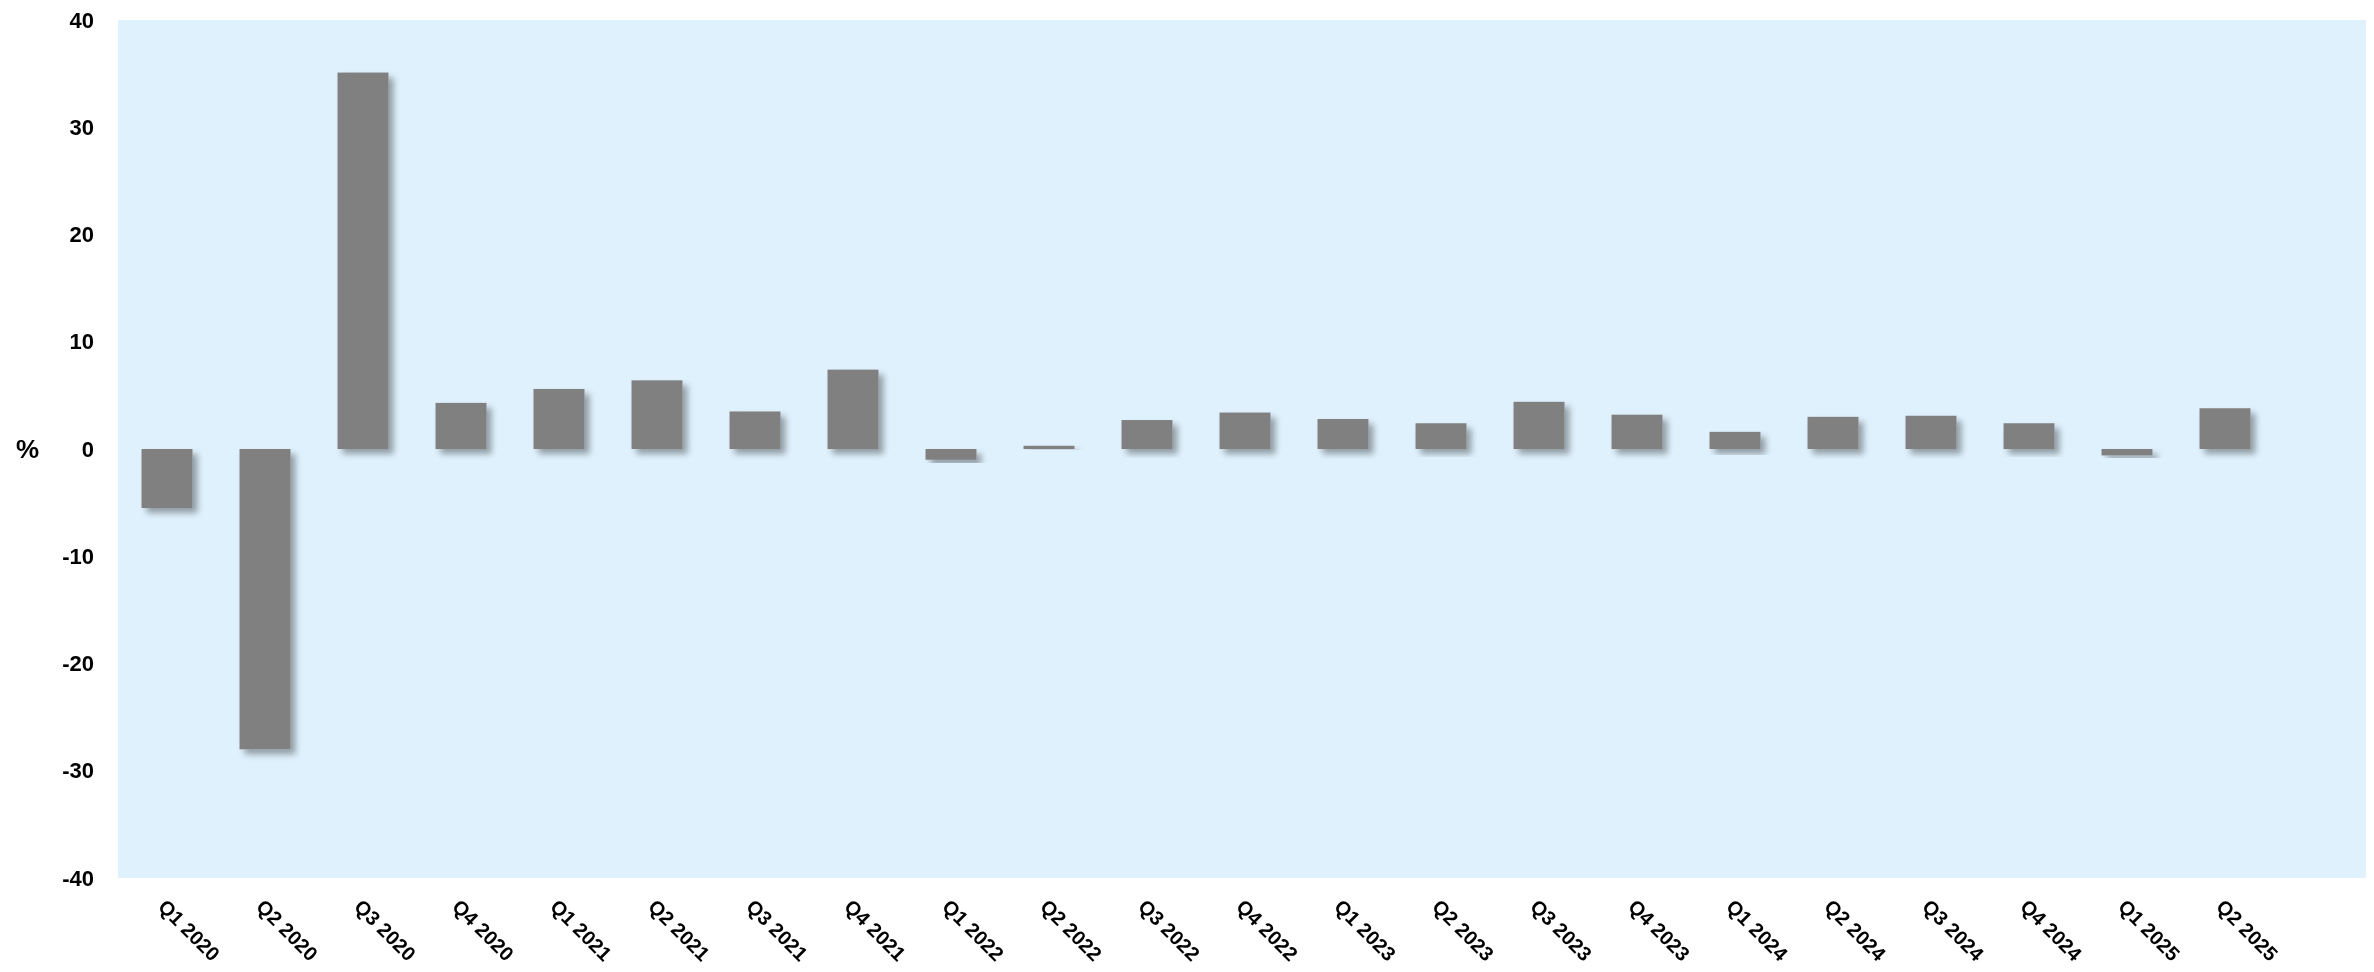 This screenshot has width=2374, height=972. I want to click on y-tick-label: -30, so click(78, 771).